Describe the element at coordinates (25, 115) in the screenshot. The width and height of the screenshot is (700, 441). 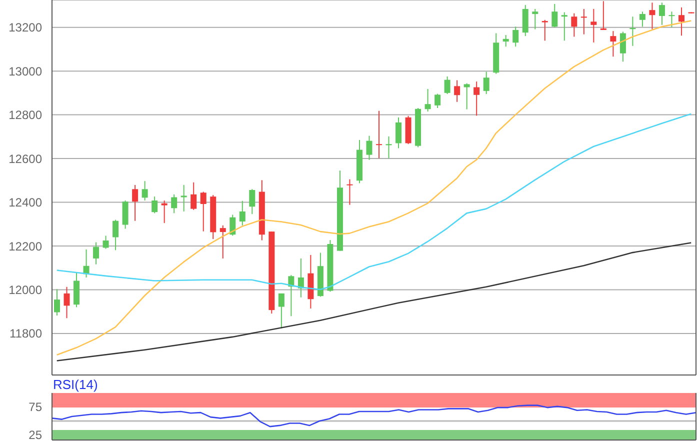
I see `y-tick-label: 12800` at that location.